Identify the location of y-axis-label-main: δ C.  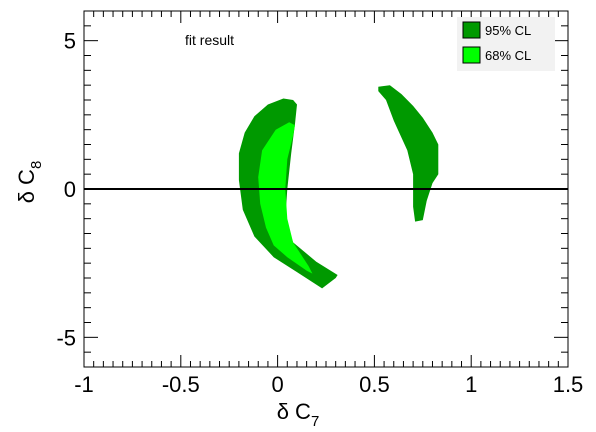
(26, 186).